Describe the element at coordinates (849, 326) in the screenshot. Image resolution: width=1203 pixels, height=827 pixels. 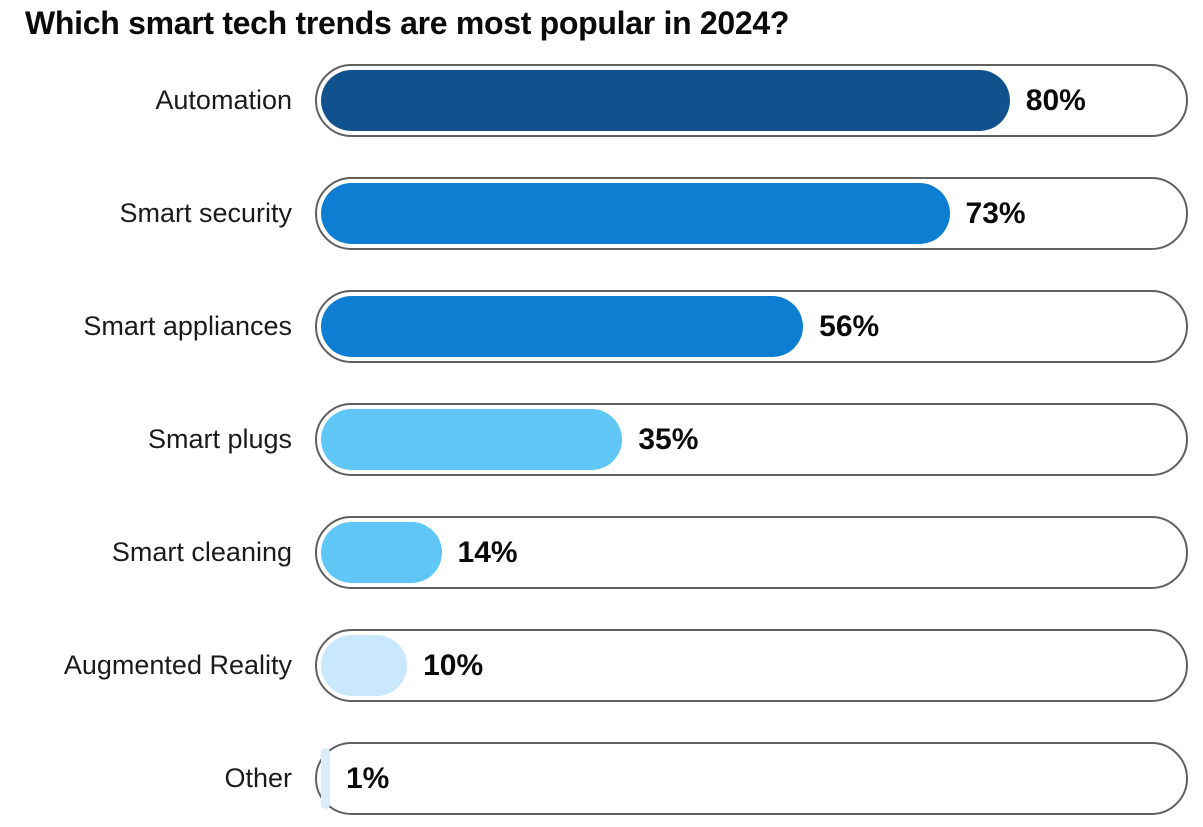
I see `value-label: 56%` at that location.